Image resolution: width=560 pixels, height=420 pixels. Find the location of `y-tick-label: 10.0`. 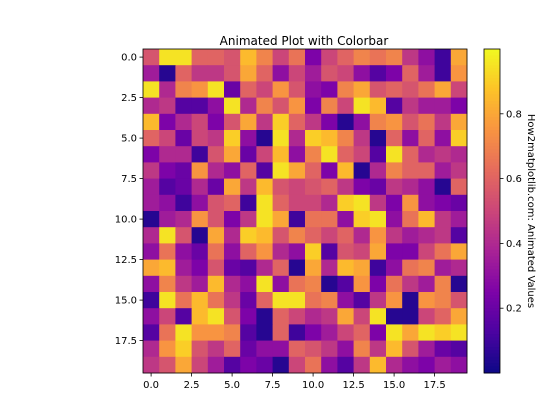

y-tick-label: 10.0 is located at coordinates (126, 220).